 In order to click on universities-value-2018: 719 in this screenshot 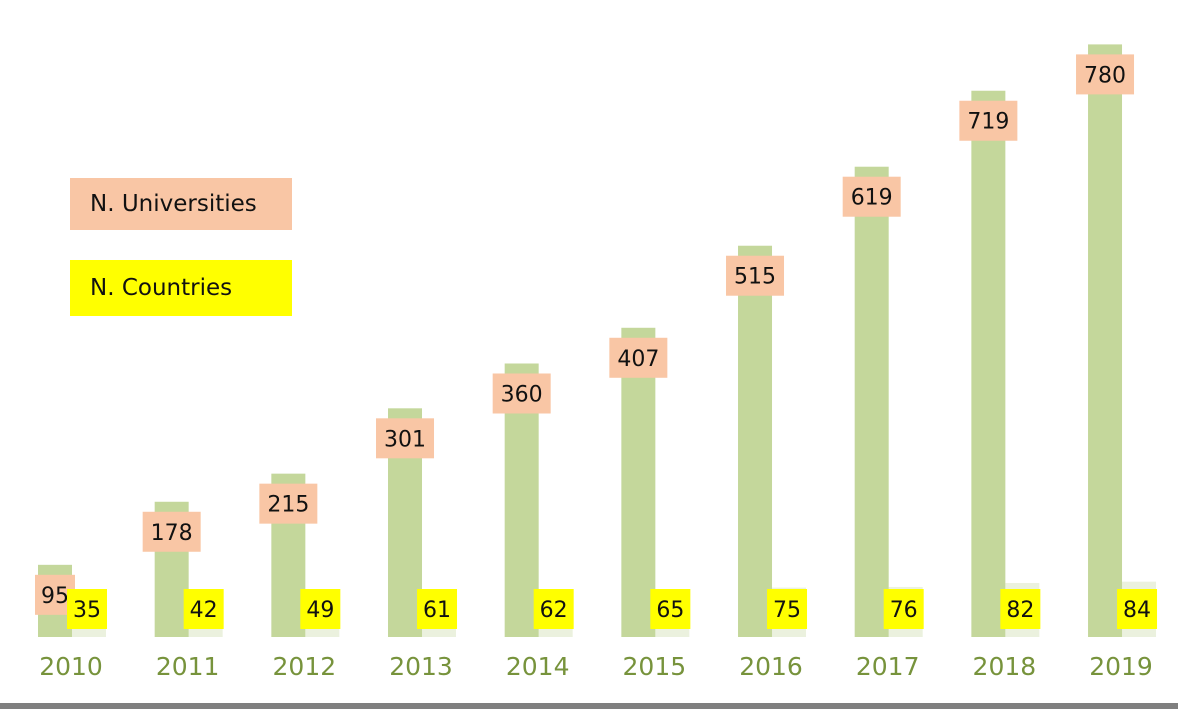, I will do `click(988, 122)`.